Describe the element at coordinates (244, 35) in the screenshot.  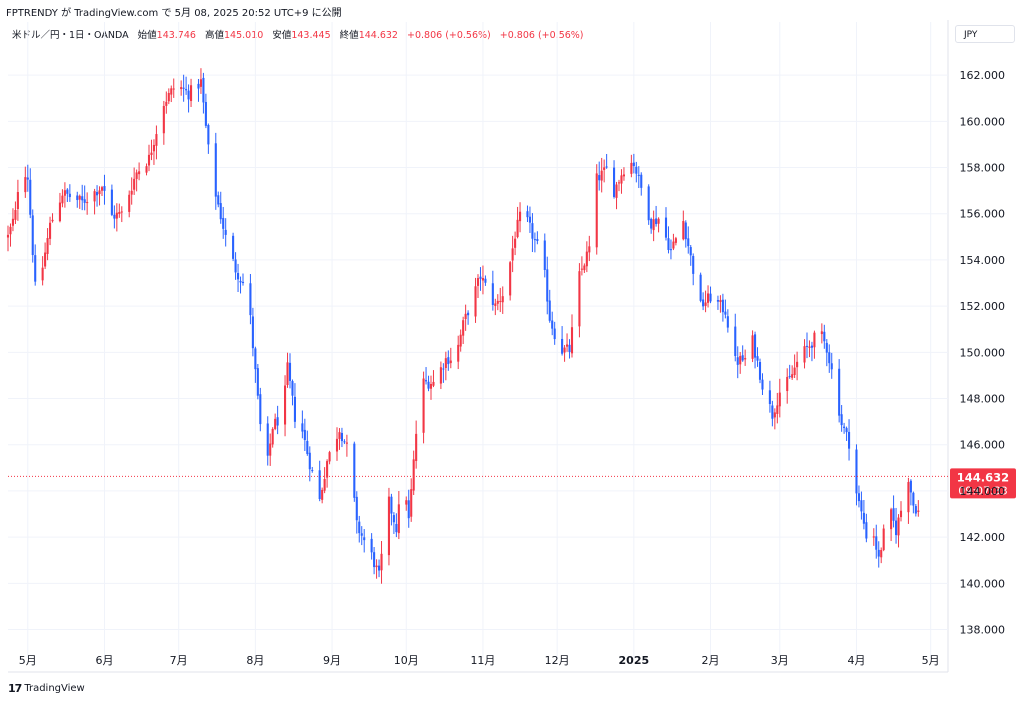
I see `high-value: 145.010` at that location.